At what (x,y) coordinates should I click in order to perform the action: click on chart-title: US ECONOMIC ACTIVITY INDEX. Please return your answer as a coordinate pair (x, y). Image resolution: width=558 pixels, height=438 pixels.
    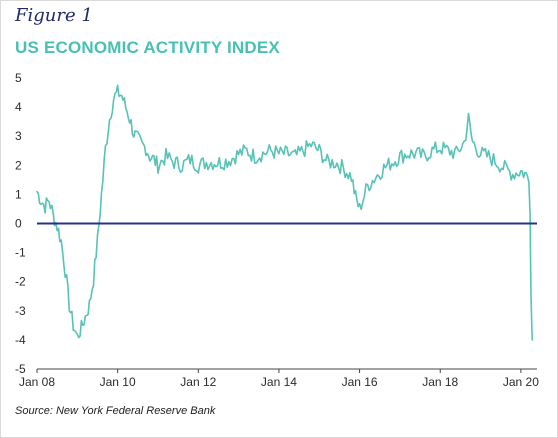
    Looking at the image, I should click on (147, 47).